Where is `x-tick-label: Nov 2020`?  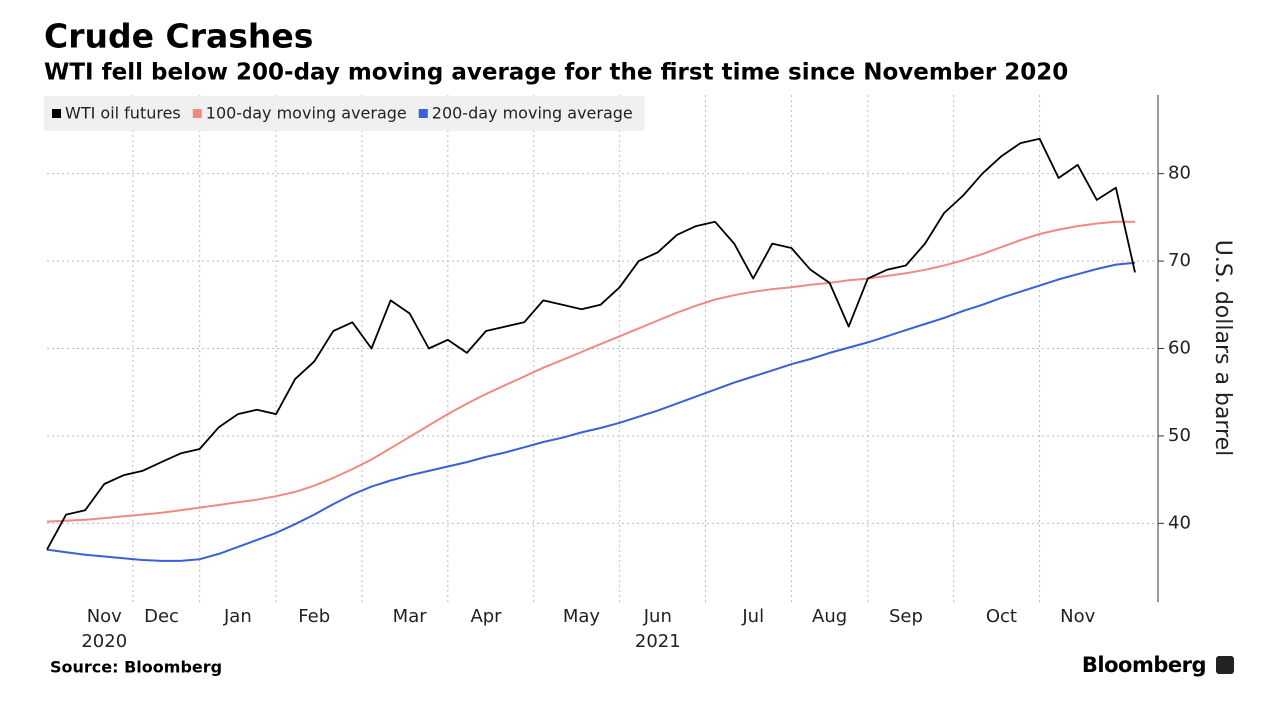
x-tick-label: Nov 2020 is located at coordinates (104, 629).